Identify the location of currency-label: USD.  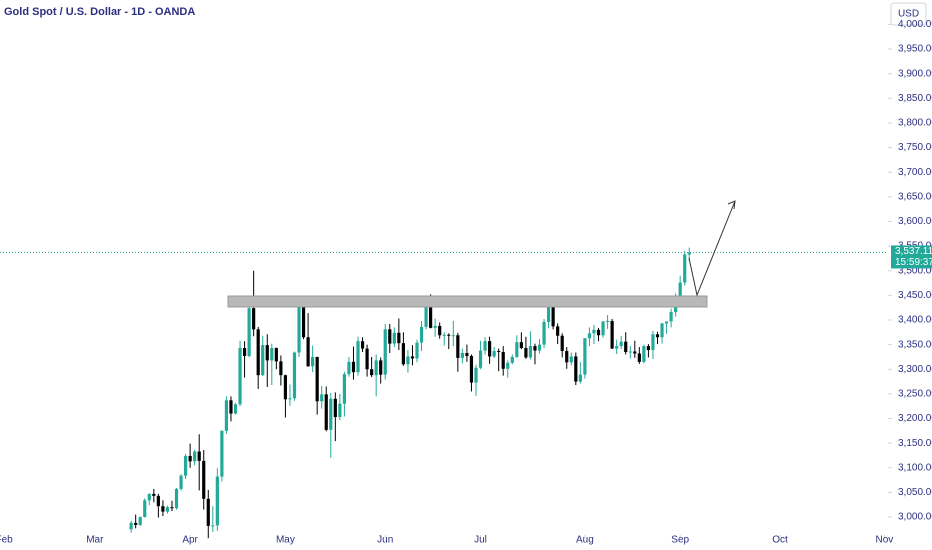
(908, 14).